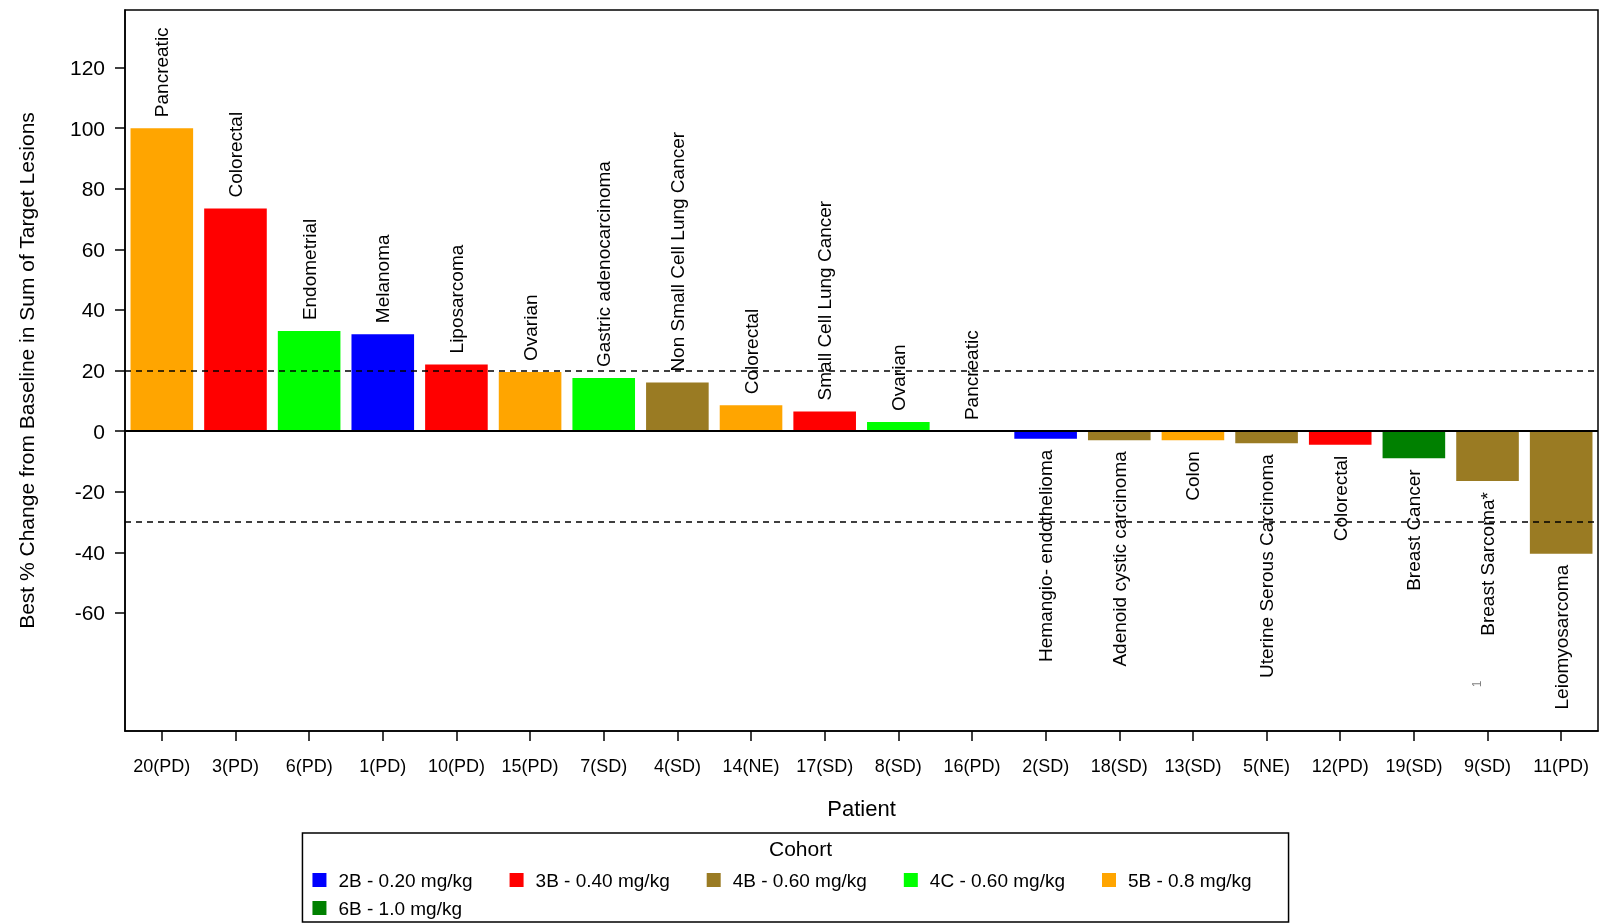 The height and width of the screenshot is (924, 1601). Describe the element at coordinates (1488, 766) in the screenshot. I see `x-tick-label: 9(SD)` at that location.